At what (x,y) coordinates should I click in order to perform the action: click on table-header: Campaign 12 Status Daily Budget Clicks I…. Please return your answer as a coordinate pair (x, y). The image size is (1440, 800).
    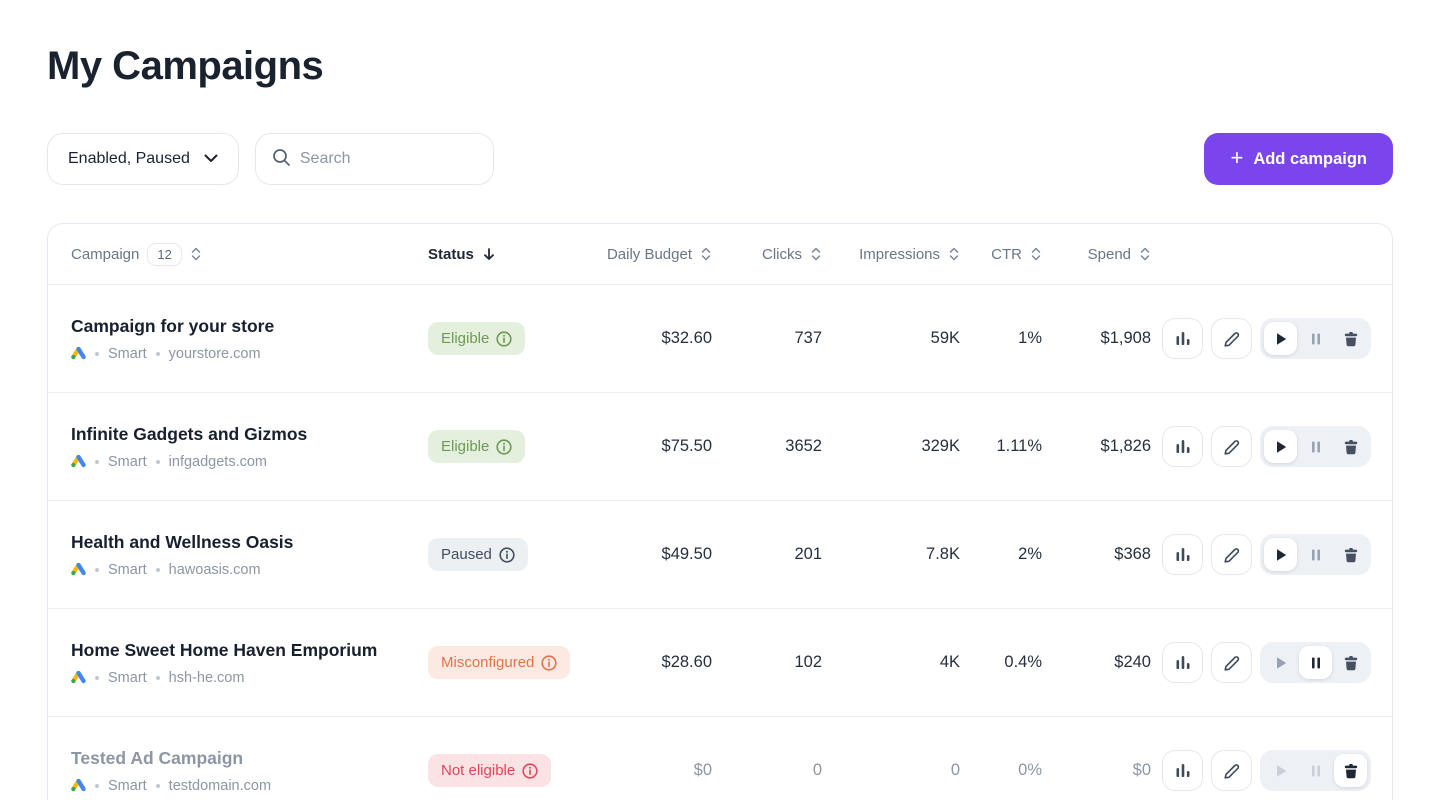
    Looking at the image, I should click on (720, 254).